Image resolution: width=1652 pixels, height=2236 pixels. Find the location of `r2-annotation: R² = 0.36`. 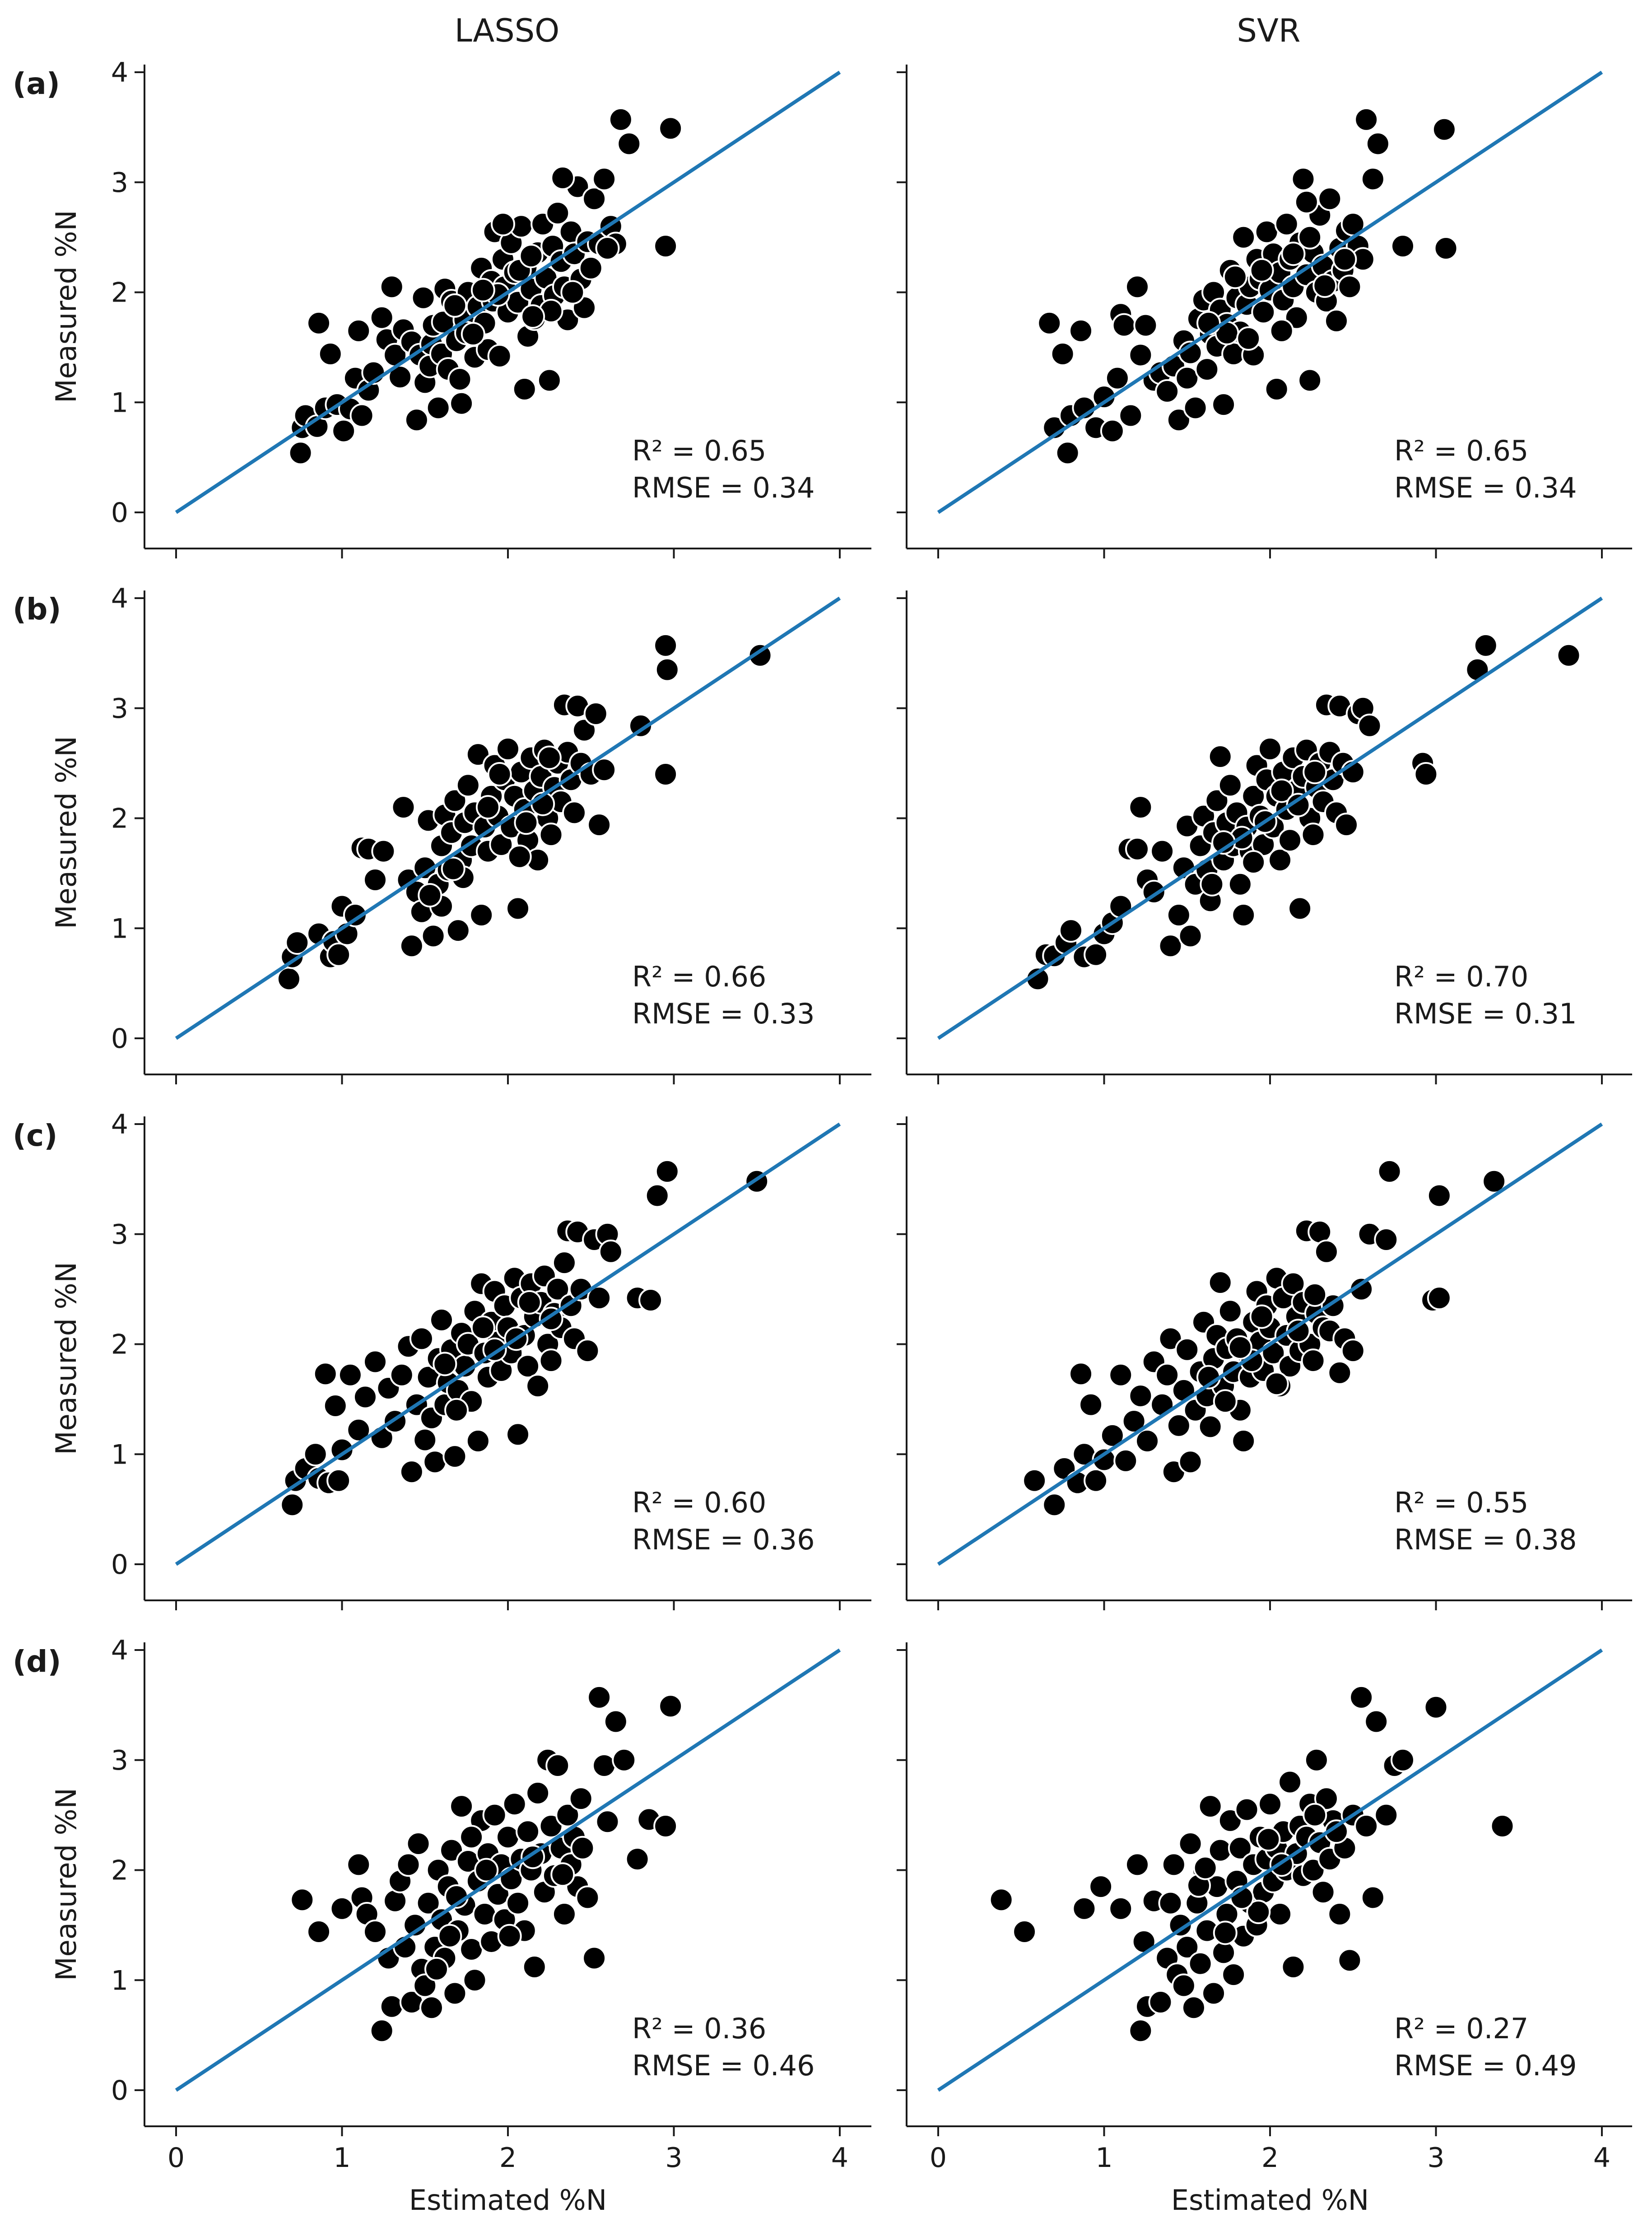

r2-annotation: R² = 0.36 is located at coordinates (699, 2028).